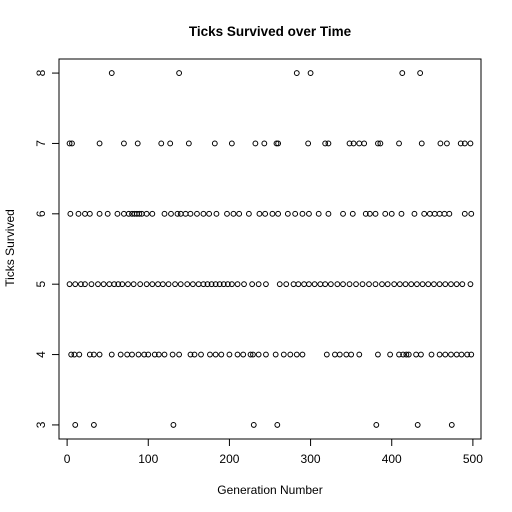 Image resolution: width=512 pixels, height=512 pixels. What do you see at coordinates (269, 490) in the screenshot?
I see `x-axis-label: Generation Number` at bounding box center [269, 490].